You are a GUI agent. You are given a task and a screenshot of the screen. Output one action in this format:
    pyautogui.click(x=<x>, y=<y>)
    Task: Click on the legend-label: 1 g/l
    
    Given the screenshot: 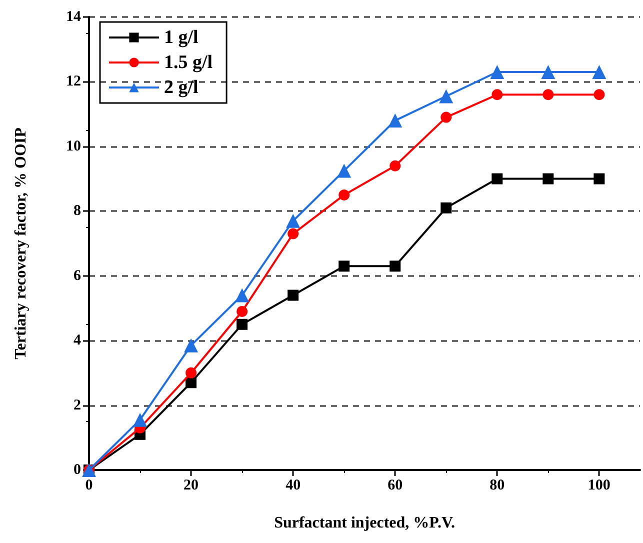 What is the action you would take?
    pyautogui.click(x=181, y=37)
    